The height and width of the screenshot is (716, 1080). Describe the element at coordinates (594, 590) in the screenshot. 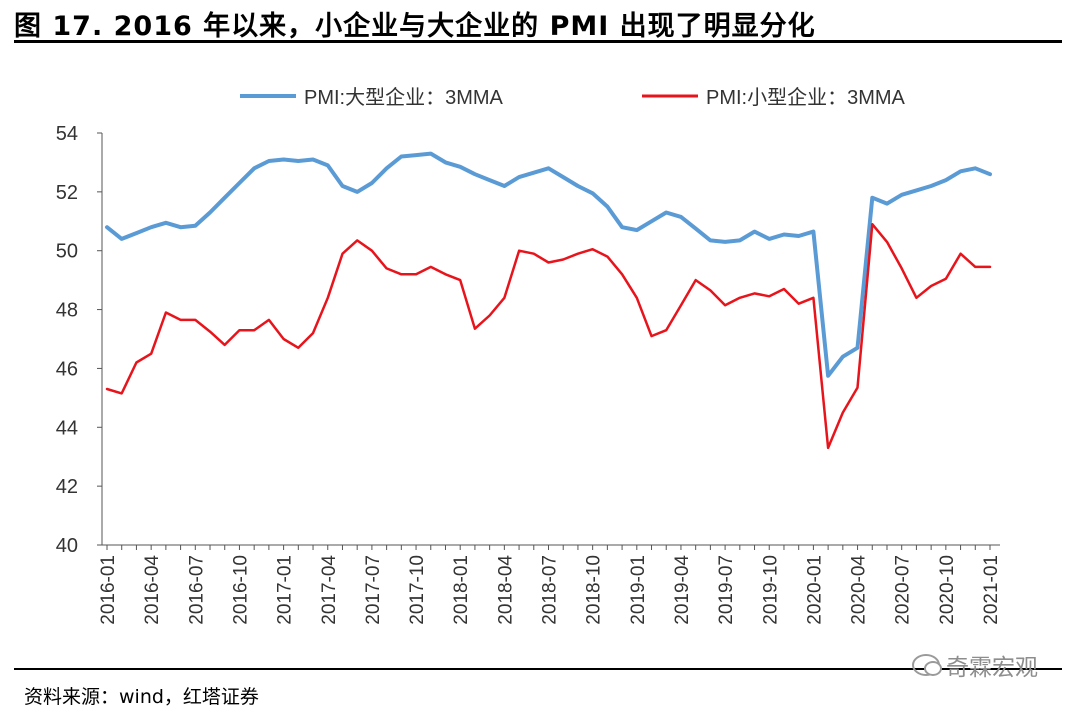

I see `x-tick-label: 2018-10` at that location.